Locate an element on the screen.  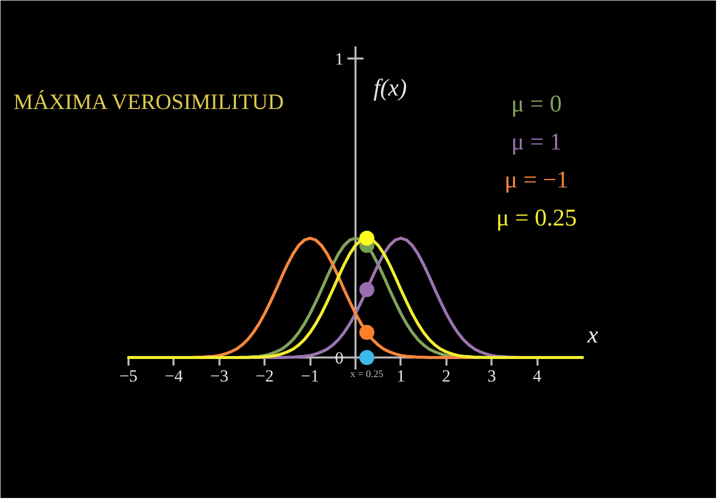
x-axis-title: x is located at coordinates (592, 335).